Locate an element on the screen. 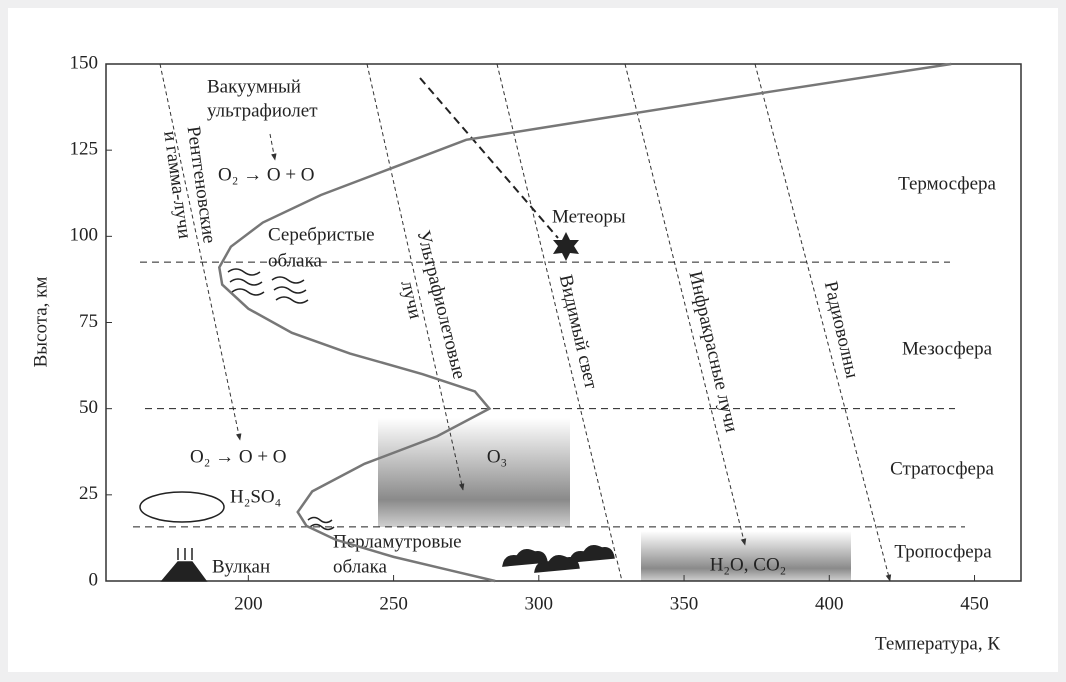 Image resolution: width=1066 pixels, height=682 pixels. annotation: Вакуумный is located at coordinates (254, 86).